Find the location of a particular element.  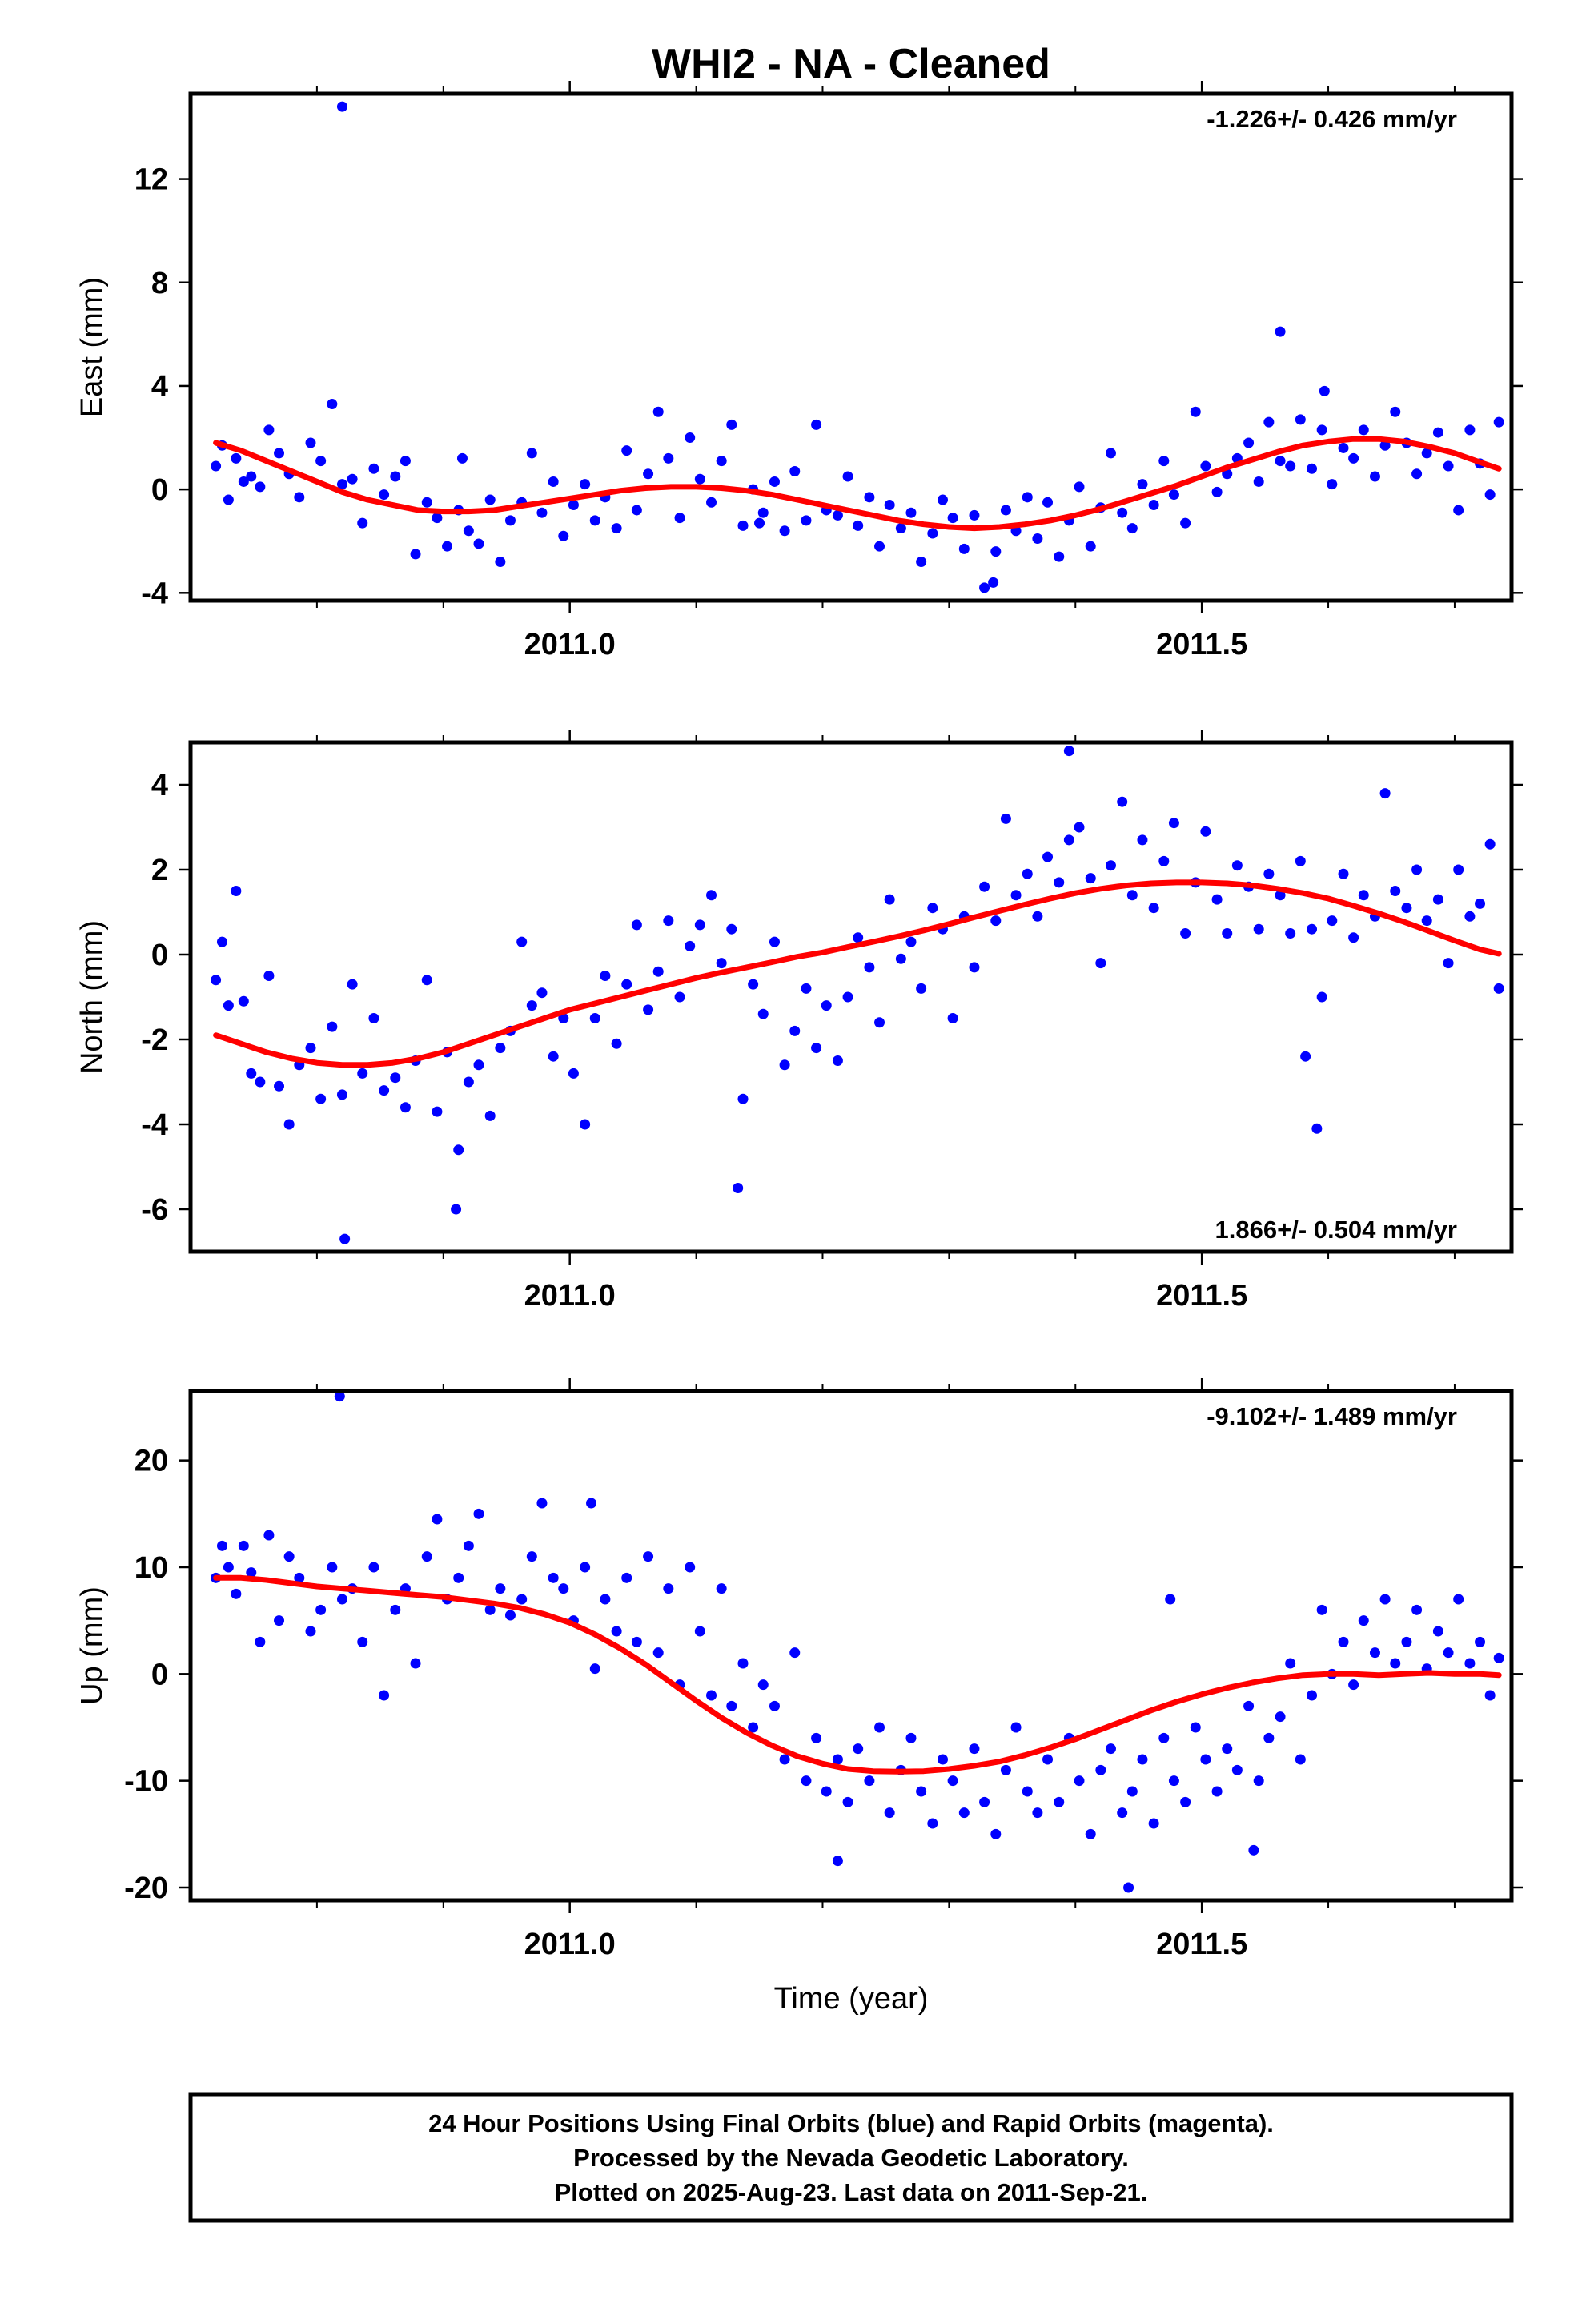

north-xtick-label: 2011.0 is located at coordinates (570, 1296).